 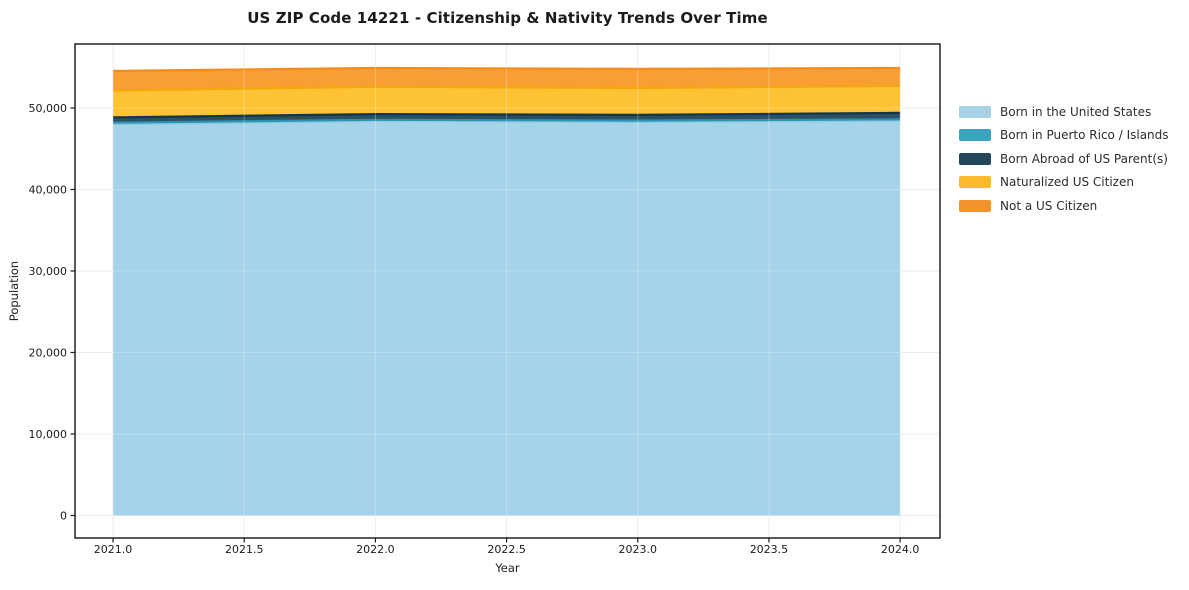 I want to click on x-tick-label: 2021.5, so click(x=244, y=549).